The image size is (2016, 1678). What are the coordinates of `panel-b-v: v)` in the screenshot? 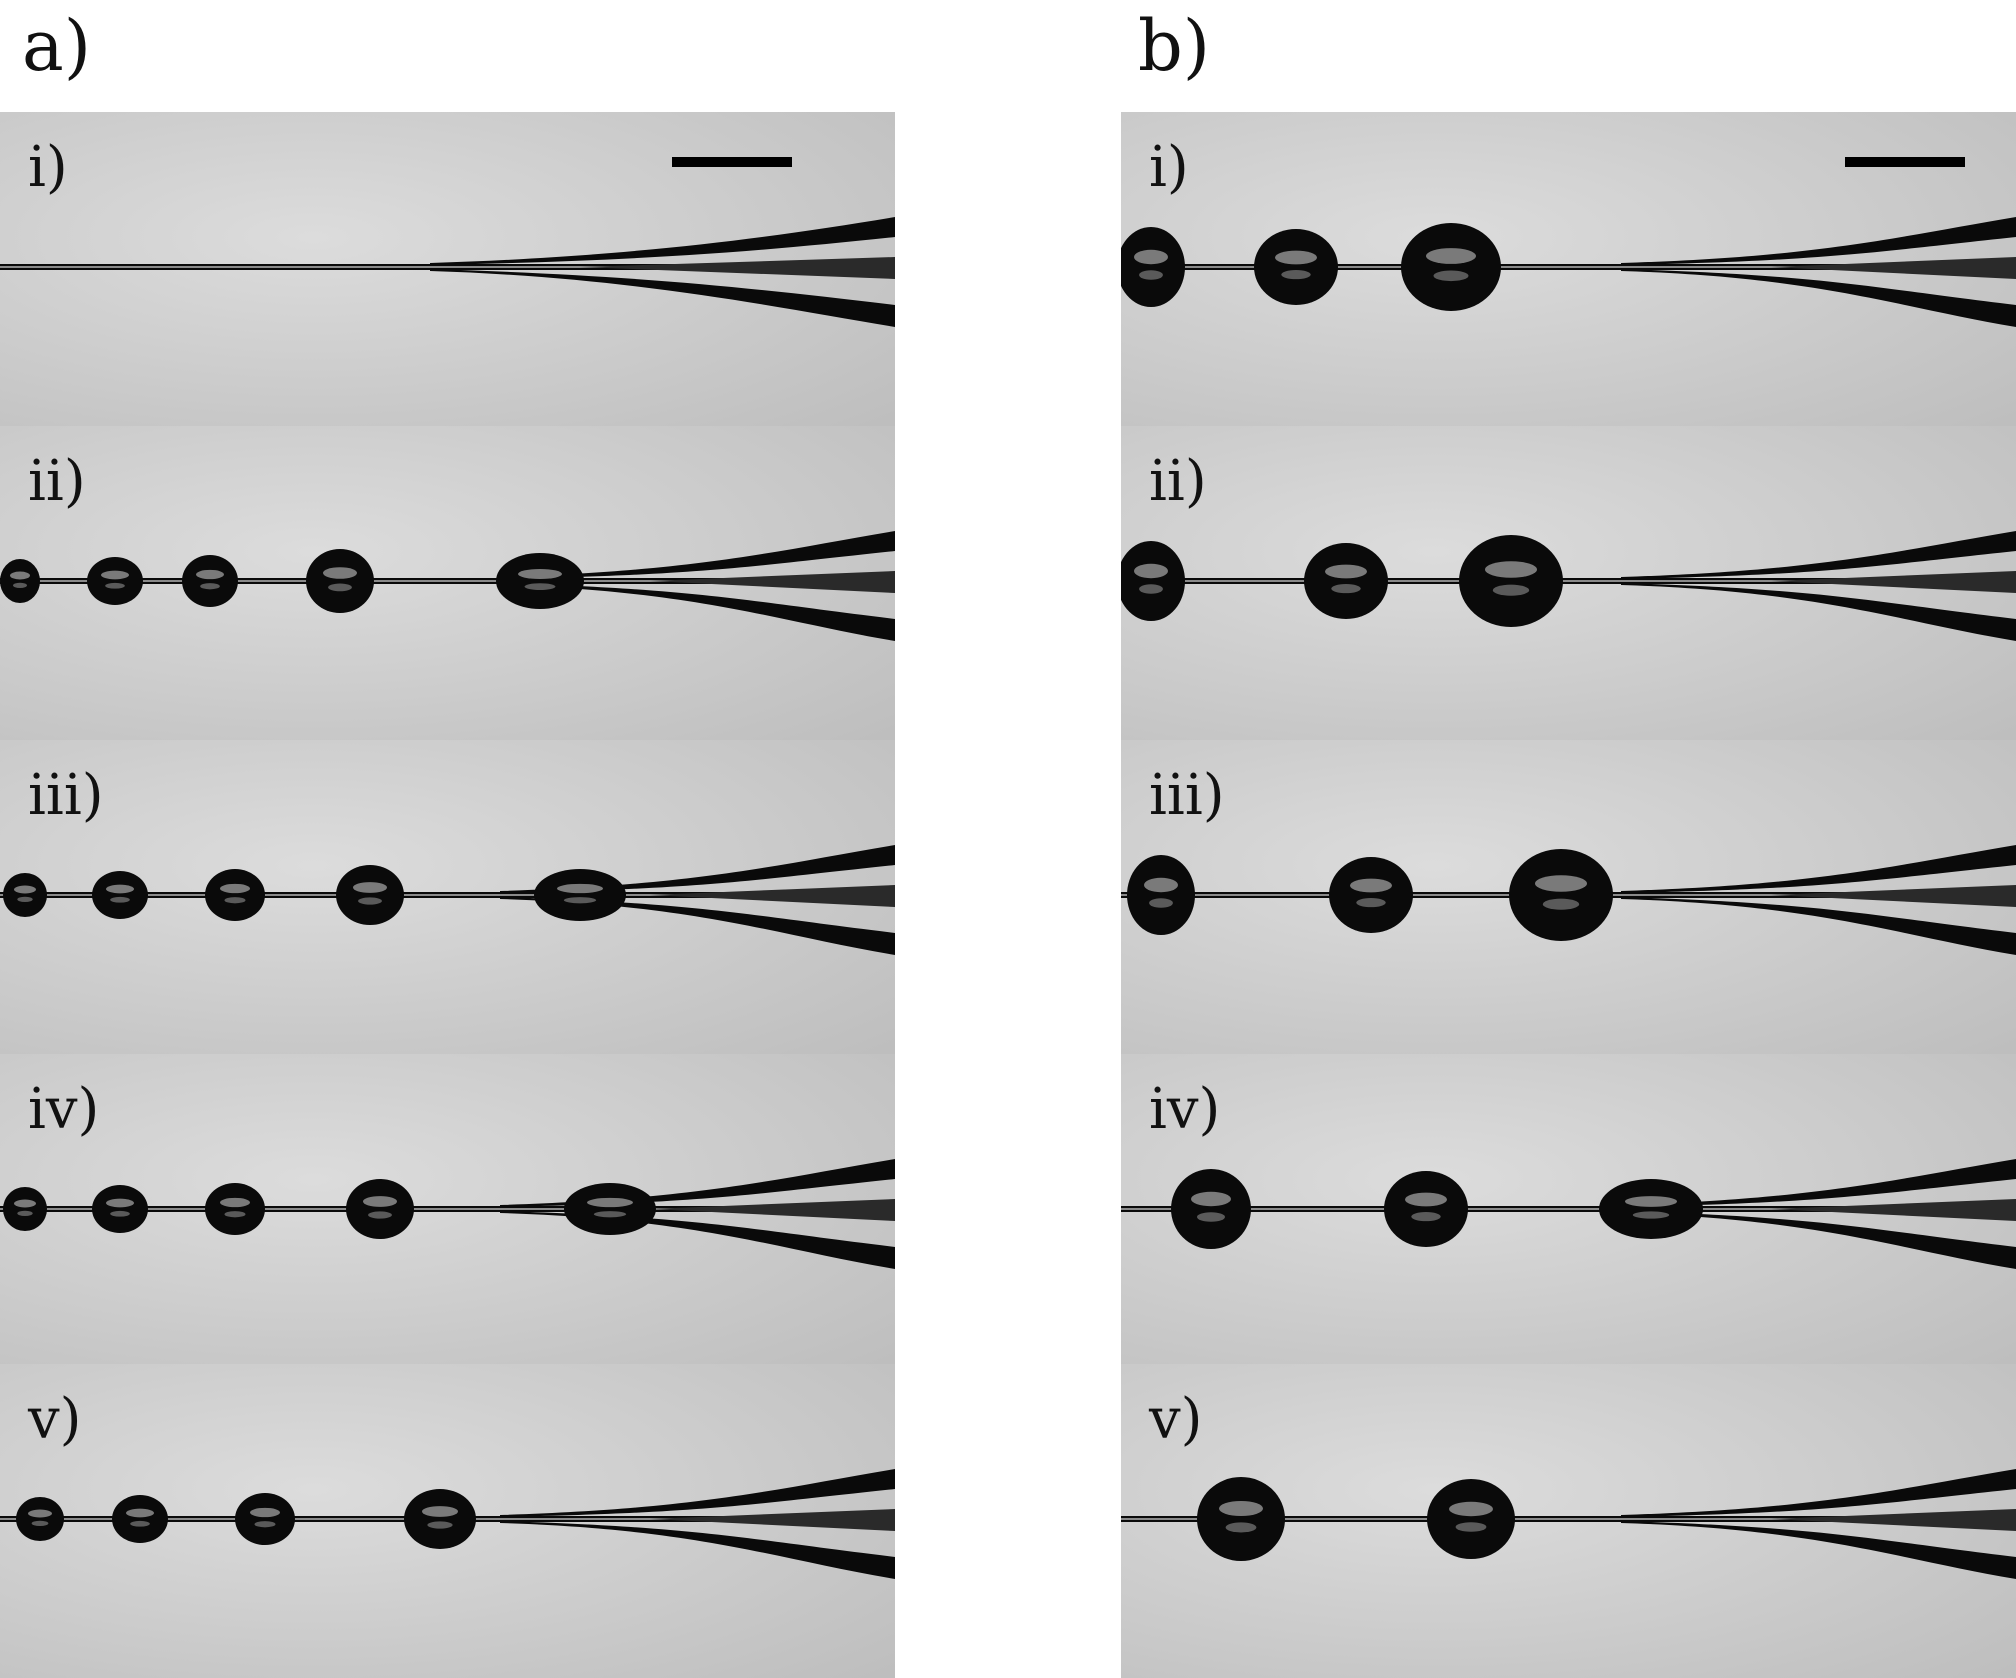 It's located at (1568, 1521).